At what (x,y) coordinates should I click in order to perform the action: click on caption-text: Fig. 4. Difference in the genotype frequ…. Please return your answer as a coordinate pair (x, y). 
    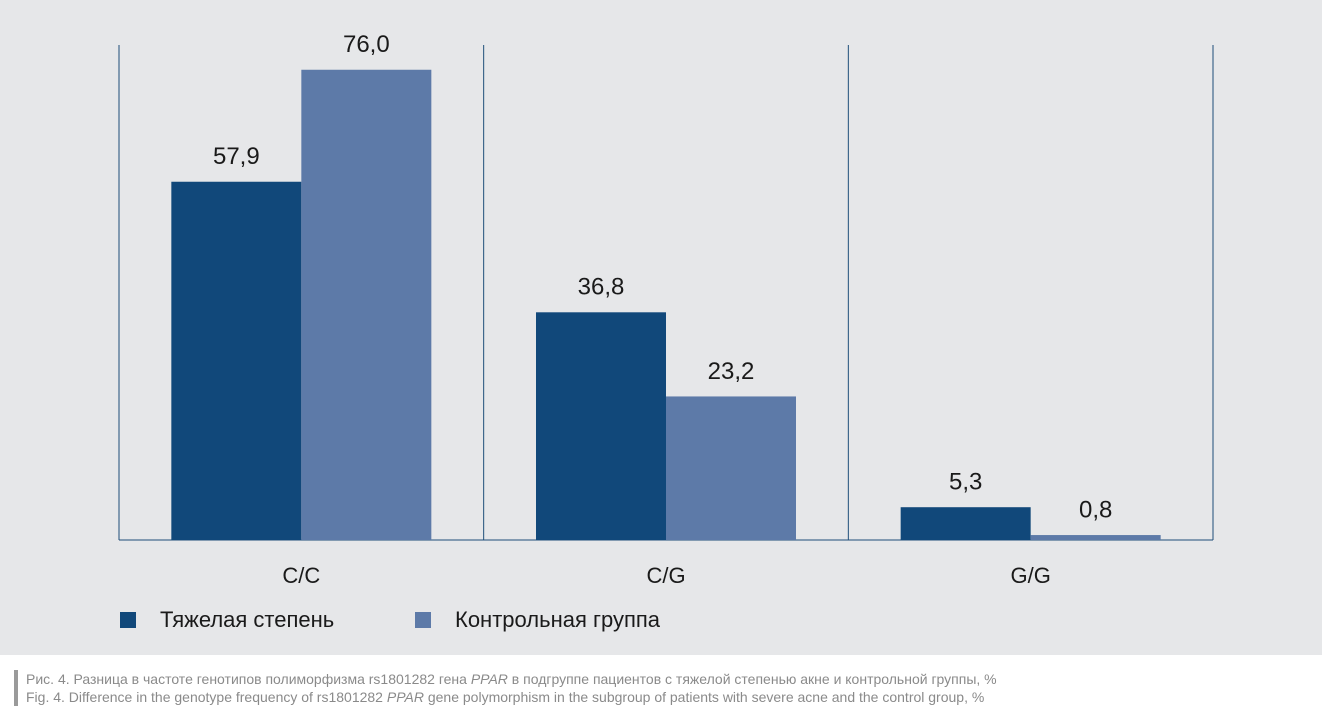
    Looking at the image, I should click on (206, 697).